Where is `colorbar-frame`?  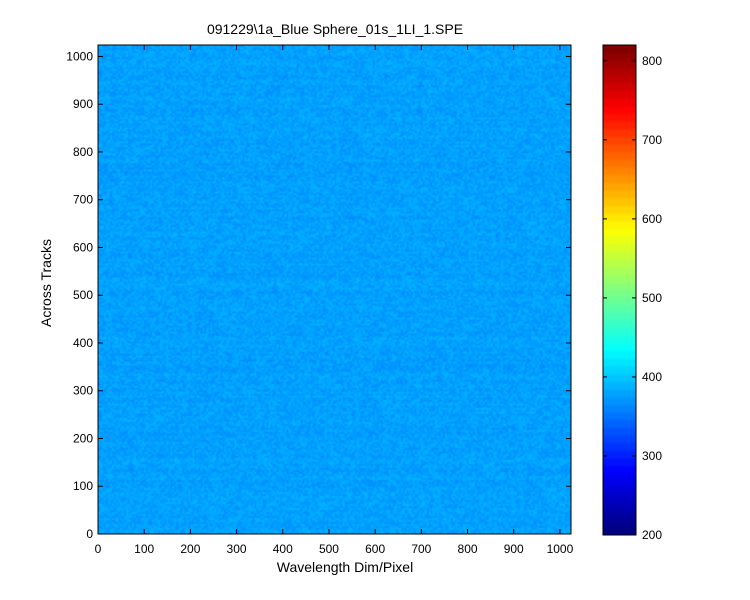 colorbar-frame is located at coordinates (619, 290).